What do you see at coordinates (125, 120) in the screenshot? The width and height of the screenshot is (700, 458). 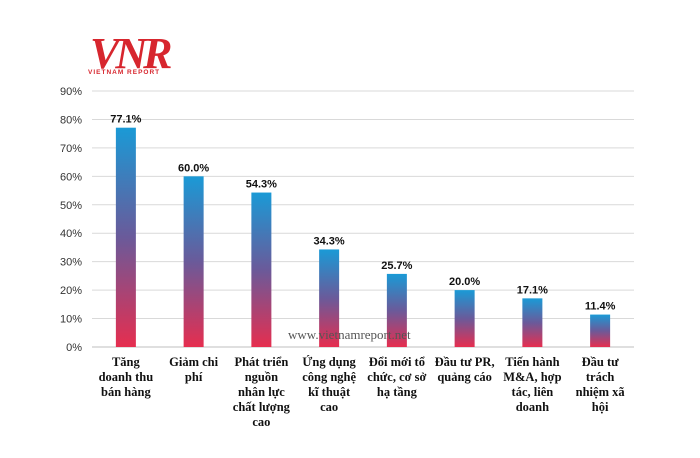 I see `data-label: 77.1%` at bounding box center [125, 120].